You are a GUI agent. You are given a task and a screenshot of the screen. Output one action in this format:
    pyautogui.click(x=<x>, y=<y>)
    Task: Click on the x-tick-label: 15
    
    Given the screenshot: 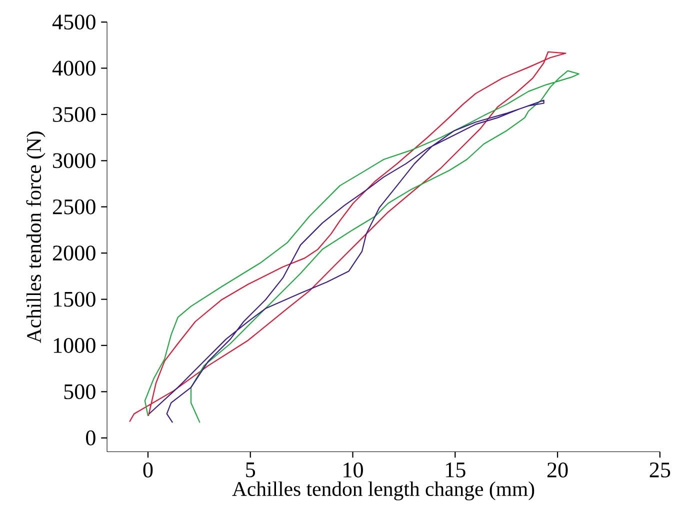 What is the action you would take?
    pyautogui.click(x=456, y=470)
    